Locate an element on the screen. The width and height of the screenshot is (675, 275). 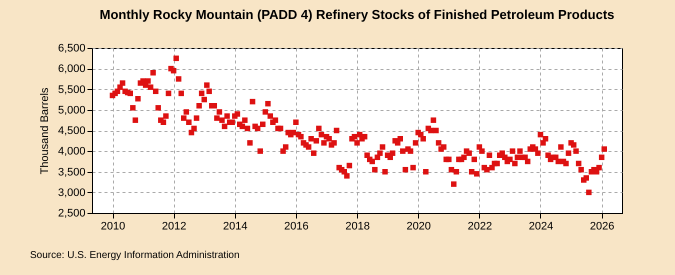
x-tick-label: 2022 is located at coordinates (480, 226).